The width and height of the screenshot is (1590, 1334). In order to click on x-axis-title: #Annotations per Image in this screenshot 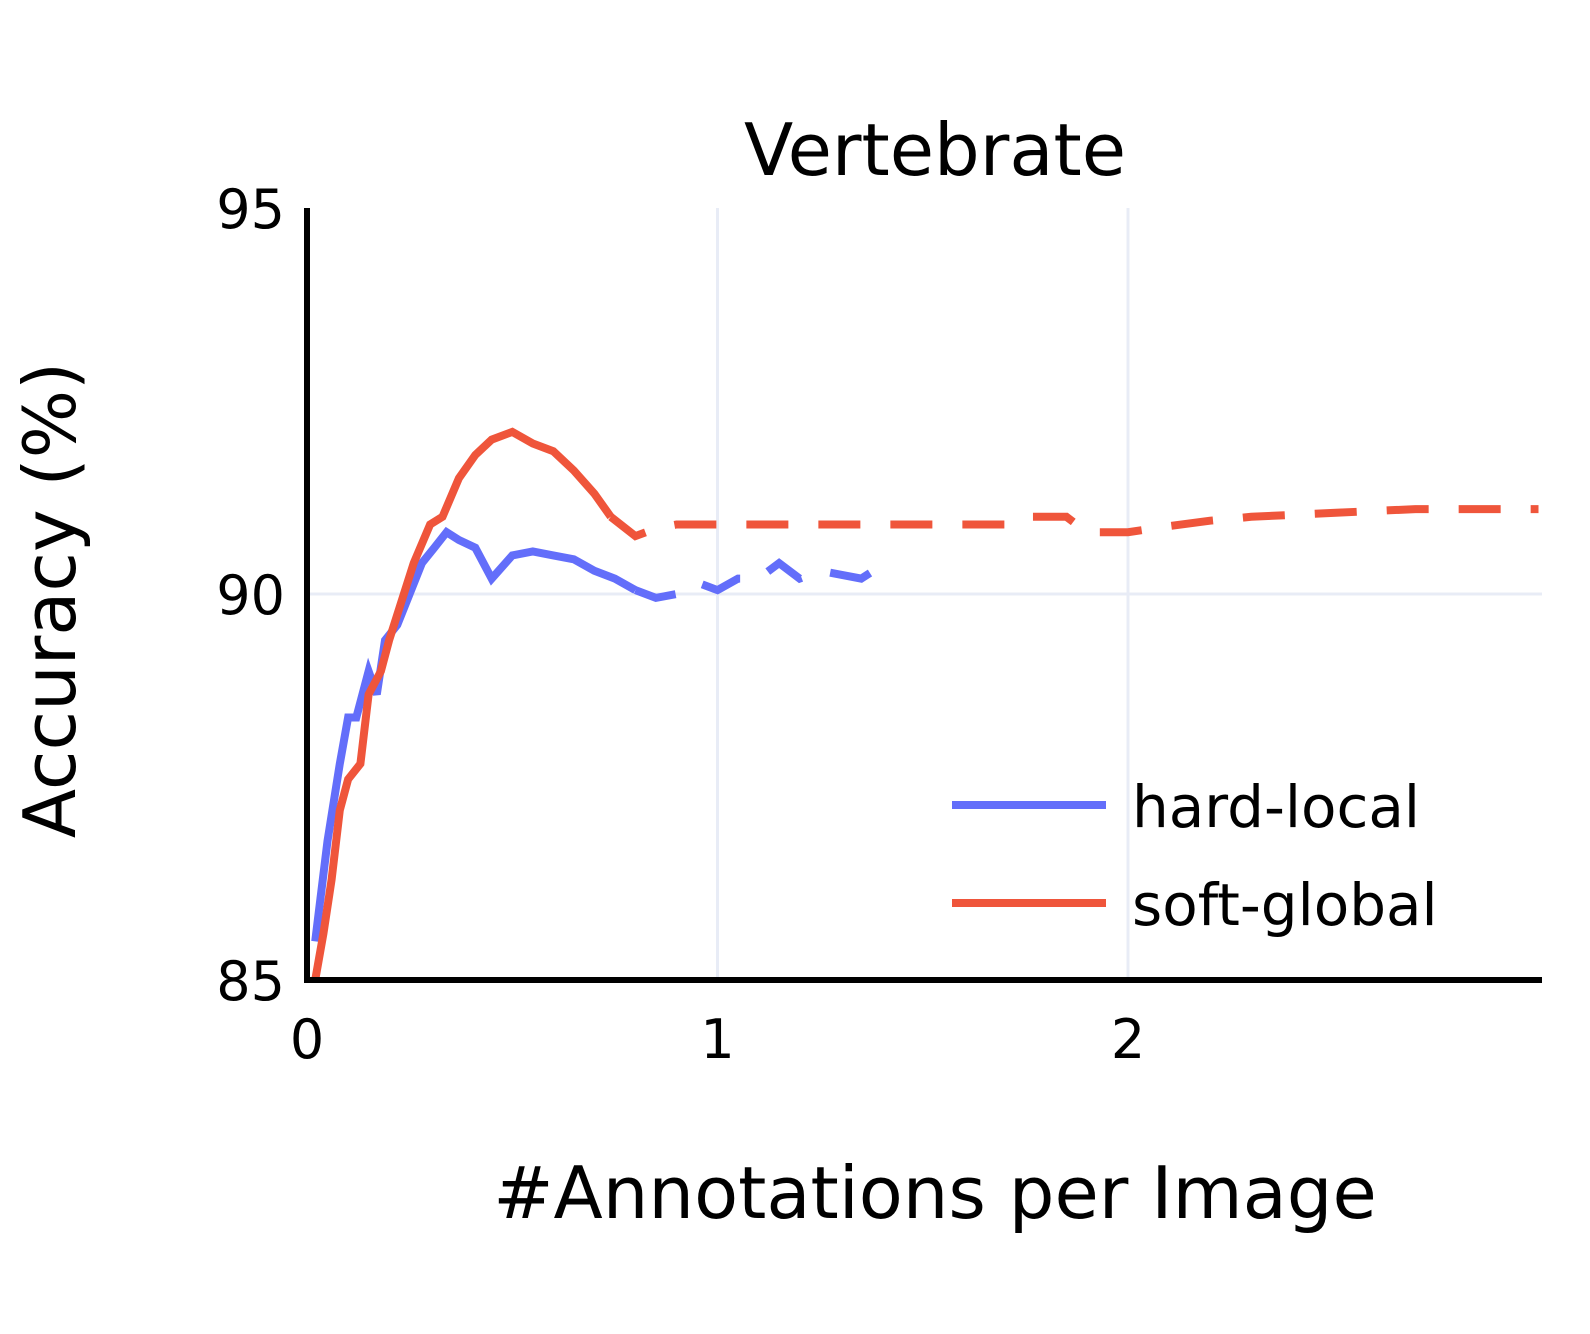, I will do `click(935, 1193)`.